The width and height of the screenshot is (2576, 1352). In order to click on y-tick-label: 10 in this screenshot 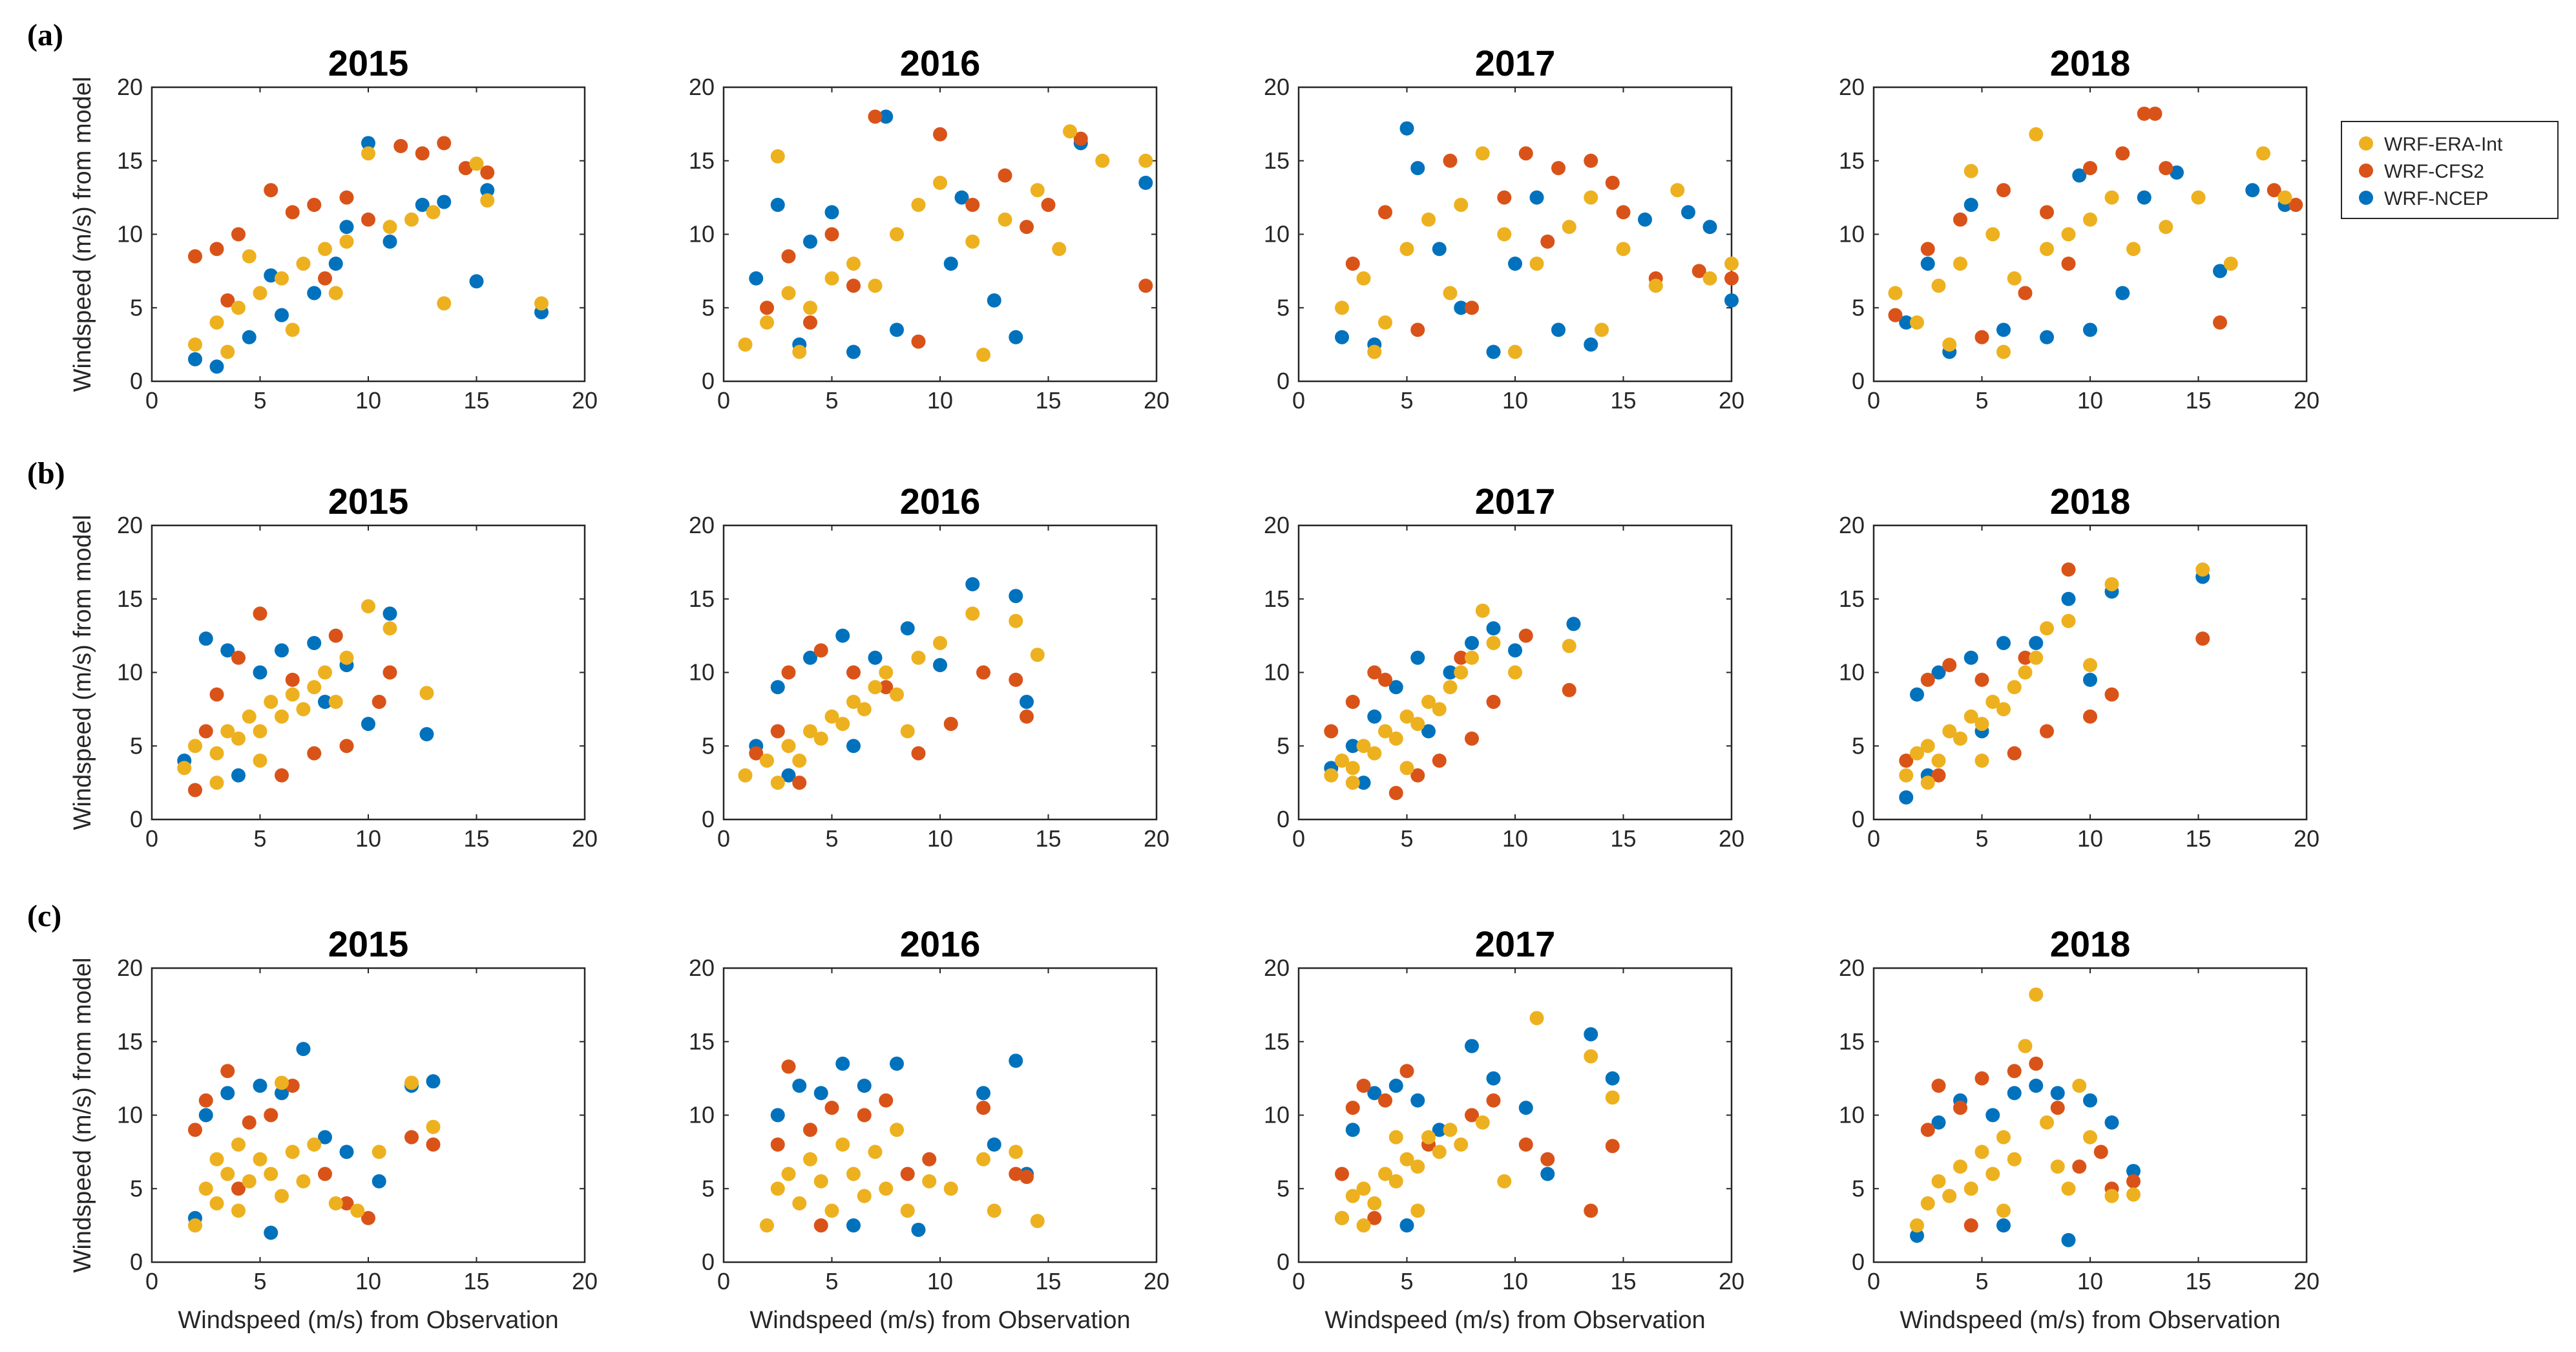, I will do `click(130, 1115)`.